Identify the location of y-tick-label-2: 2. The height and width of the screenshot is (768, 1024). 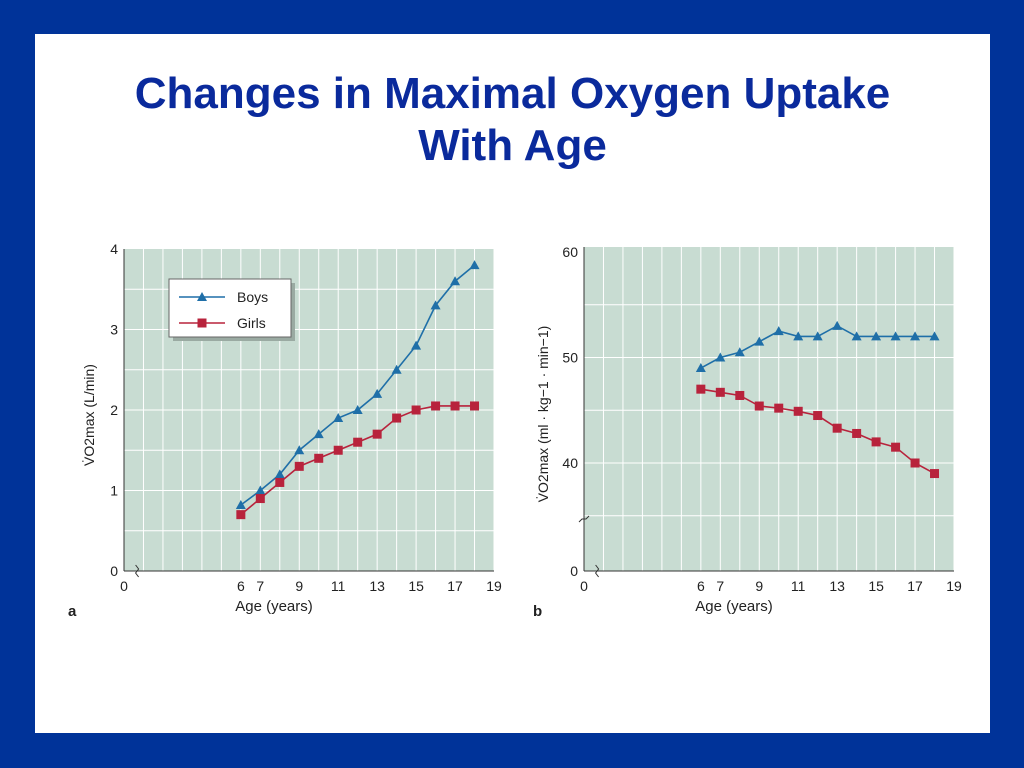
(114, 410).